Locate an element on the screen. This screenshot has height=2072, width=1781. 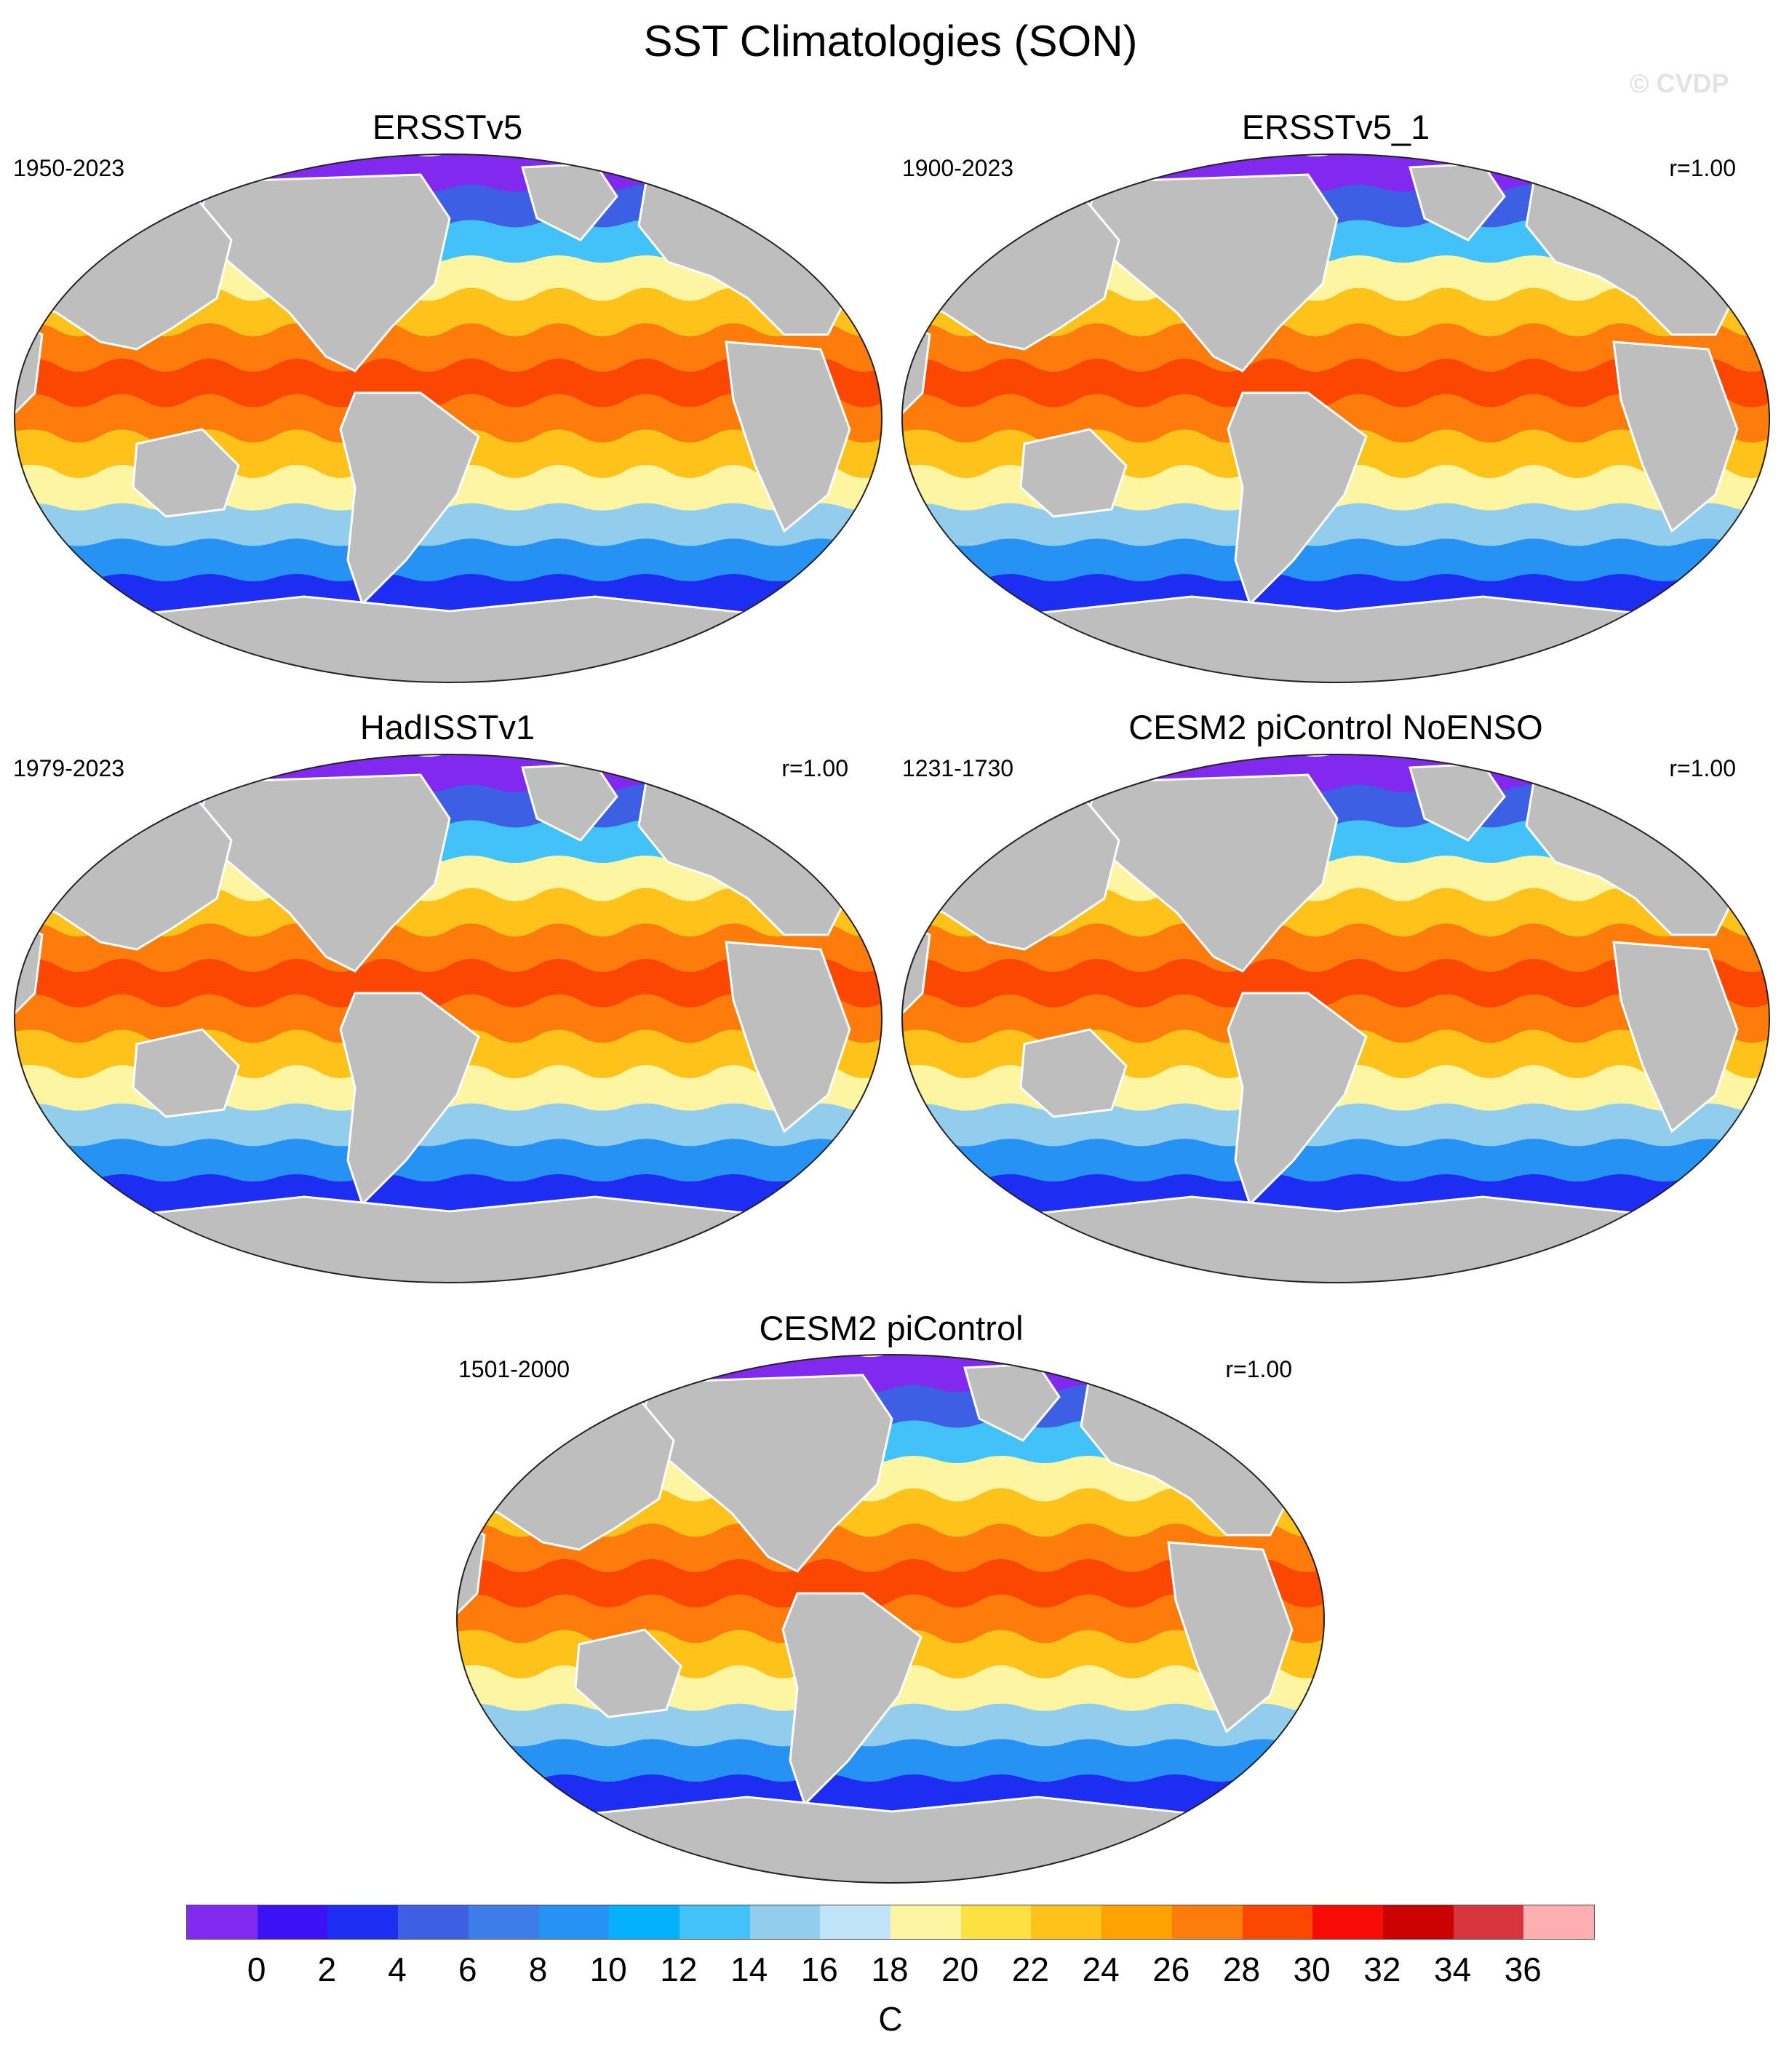
colorbar-tick-label: 6 is located at coordinates (467, 1969).